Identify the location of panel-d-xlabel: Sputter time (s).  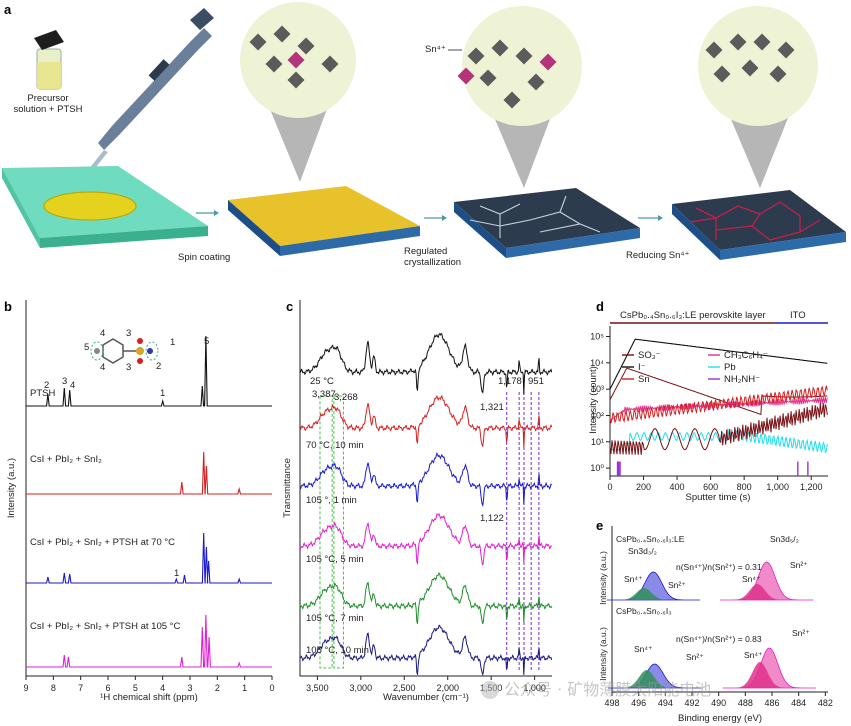
(718, 497).